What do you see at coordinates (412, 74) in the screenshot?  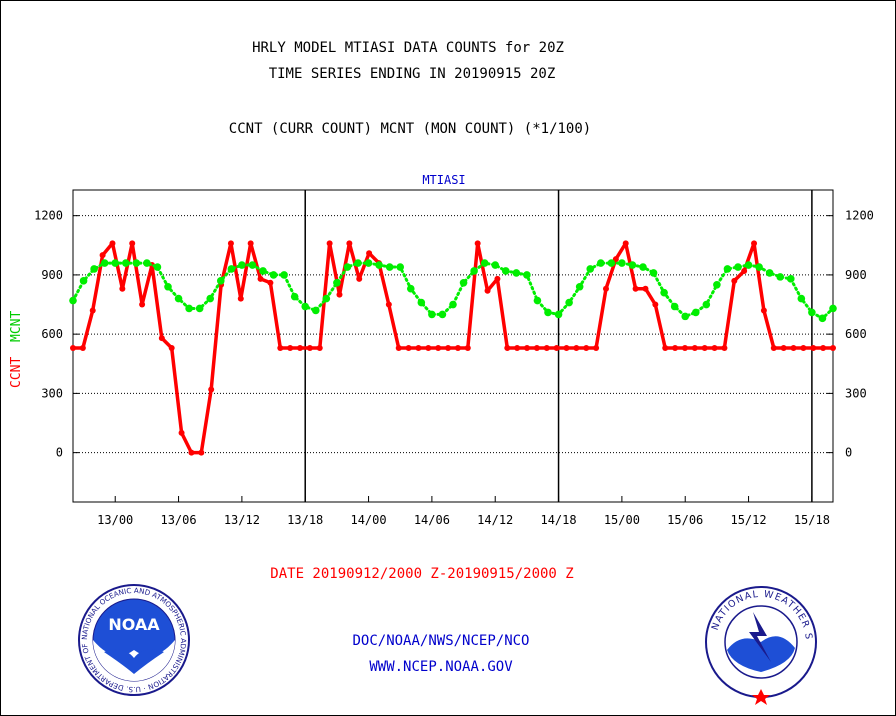 I see `chart-title-line2: TIME SERIES ENDING IN 20190915 20Z` at bounding box center [412, 74].